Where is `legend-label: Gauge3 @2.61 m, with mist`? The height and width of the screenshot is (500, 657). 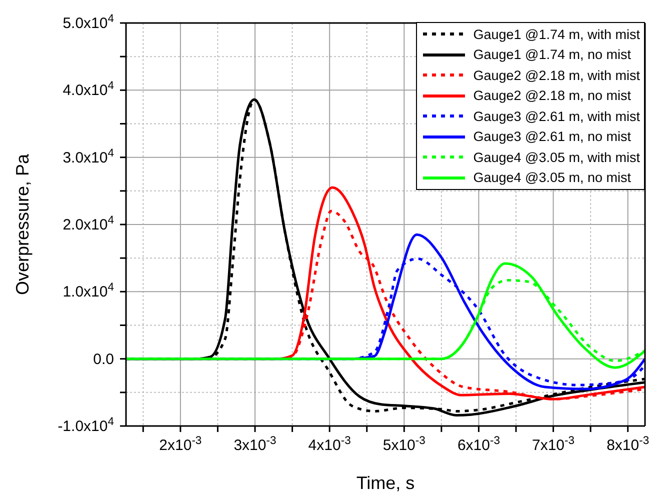 legend-label: Gauge3 @2.61 m, with mist is located at coordinates (556, 116).